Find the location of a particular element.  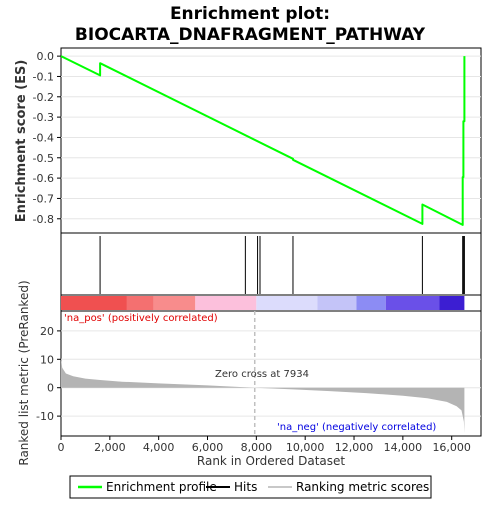

es-y-tick-label: -0.1 is located at coordinates (43, 76).